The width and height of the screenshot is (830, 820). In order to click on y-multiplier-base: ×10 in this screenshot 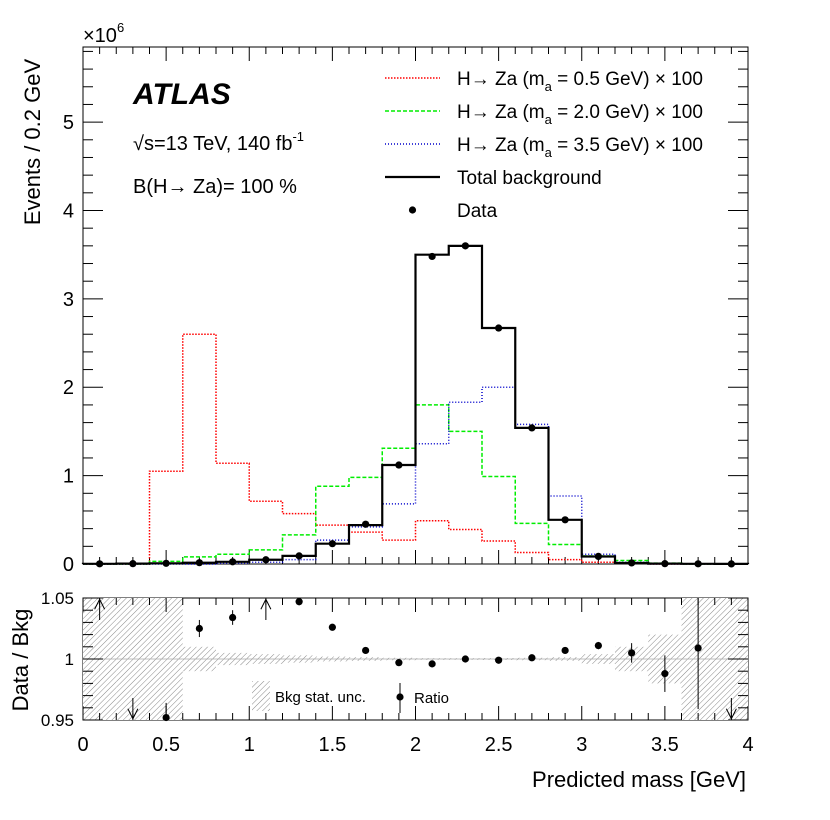, I will do `click(100, 36)`.